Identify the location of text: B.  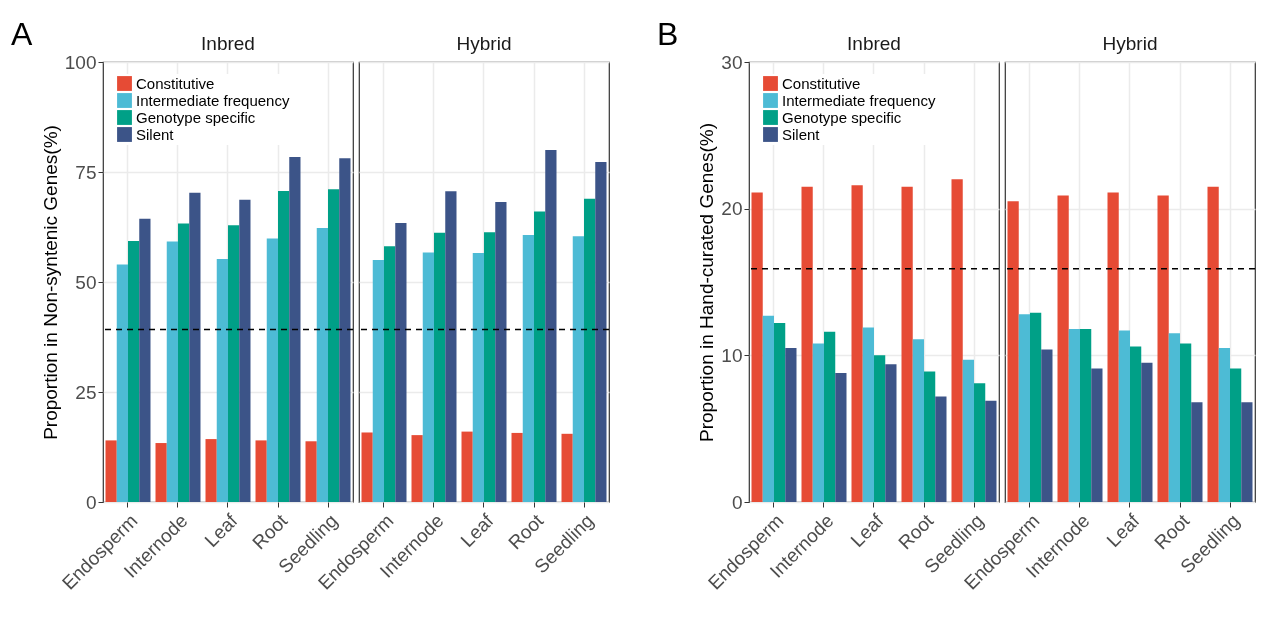
(668, 34).